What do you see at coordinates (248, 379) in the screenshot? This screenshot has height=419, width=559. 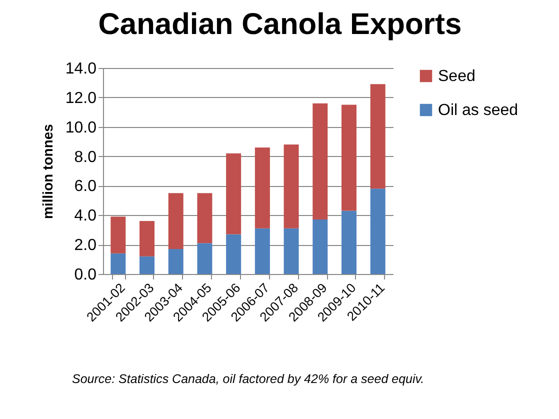 I see `source-note: Source: Statistics Canada, oil factored by 42% for a seed equiv.` at bounding box center [248, 379].